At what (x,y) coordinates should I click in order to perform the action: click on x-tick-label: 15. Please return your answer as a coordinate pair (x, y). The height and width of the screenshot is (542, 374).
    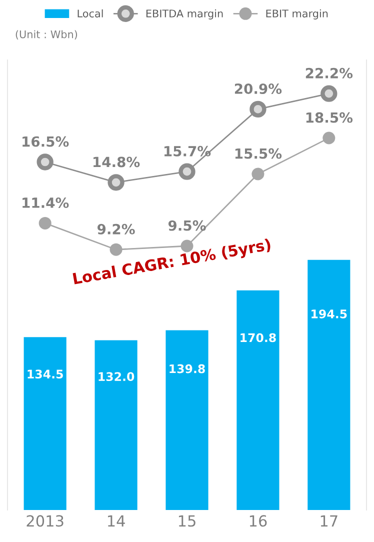
    Looking at the image, I should click on (187, 521).